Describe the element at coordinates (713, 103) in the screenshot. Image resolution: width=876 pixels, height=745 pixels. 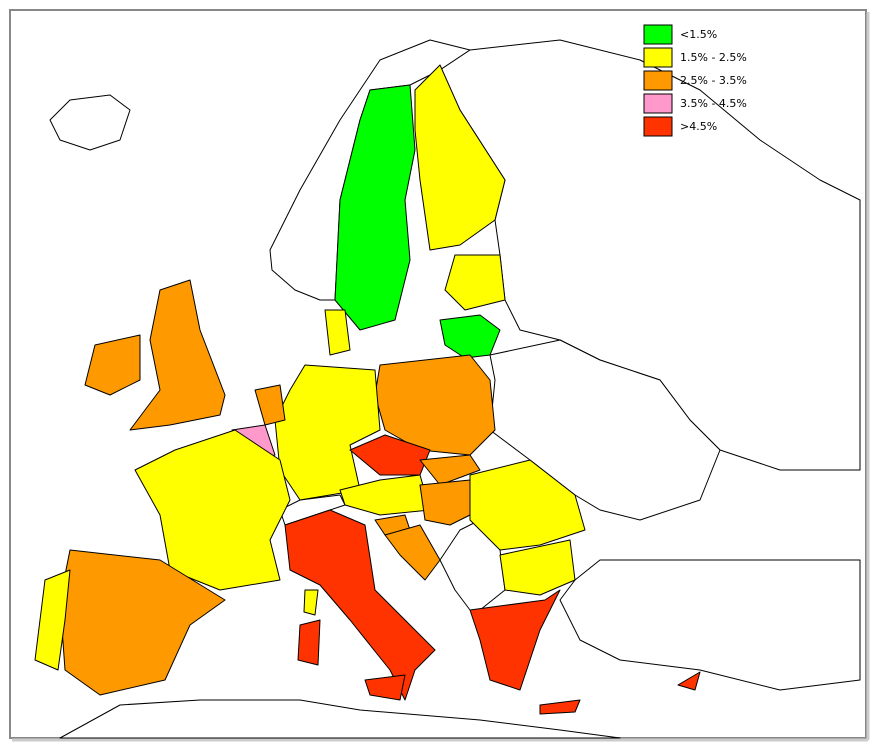
I see `legend-label: 3.5% - 4.5%` at that location.